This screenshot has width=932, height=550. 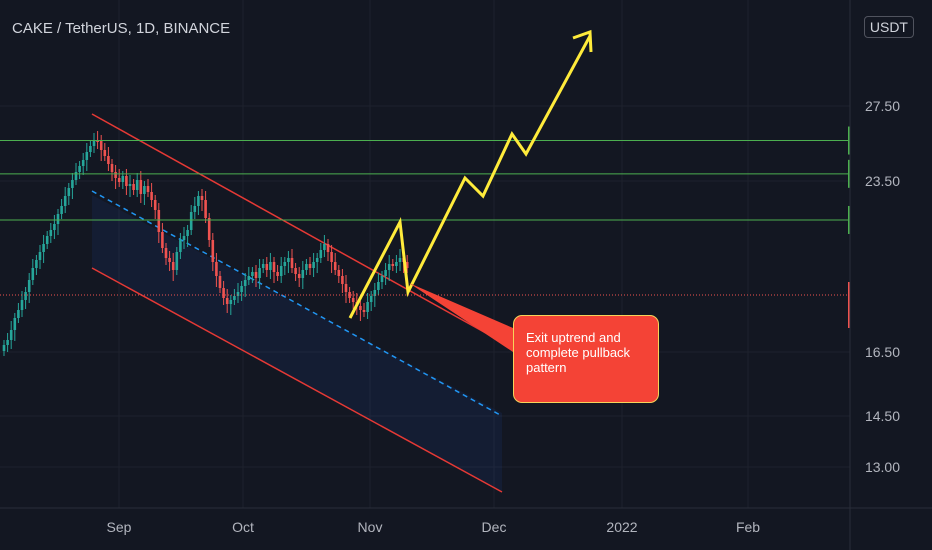 I want to click on price-tick-label: 14.50, so click(x=882, y=416).